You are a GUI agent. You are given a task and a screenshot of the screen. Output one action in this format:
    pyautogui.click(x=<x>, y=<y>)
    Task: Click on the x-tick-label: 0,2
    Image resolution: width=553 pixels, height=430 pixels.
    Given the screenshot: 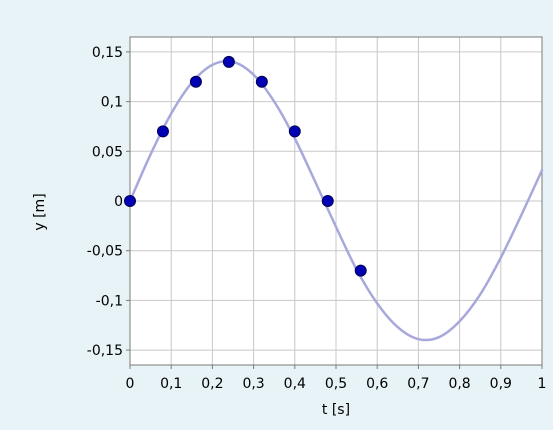 What is the action you would take?
    pyautogui.click(x=212, y=384)
    